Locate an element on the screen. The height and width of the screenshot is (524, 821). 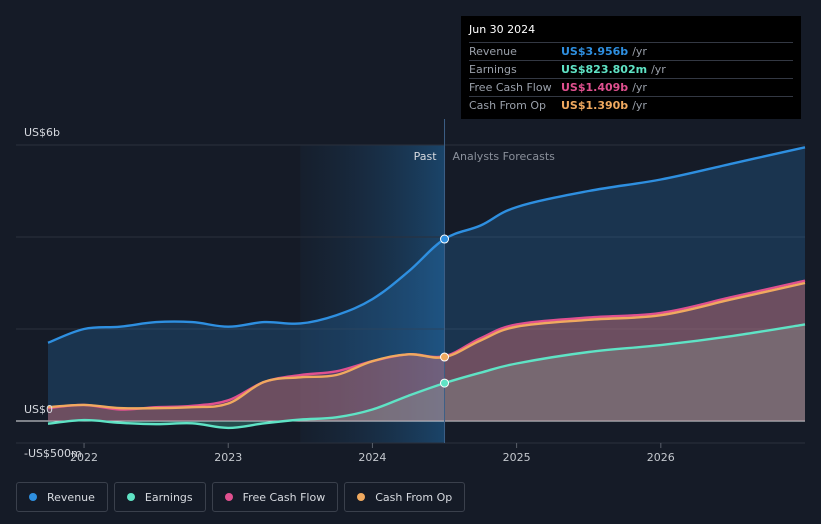
legend-item-earnings: Earnings is located at coordinates (159, 497).